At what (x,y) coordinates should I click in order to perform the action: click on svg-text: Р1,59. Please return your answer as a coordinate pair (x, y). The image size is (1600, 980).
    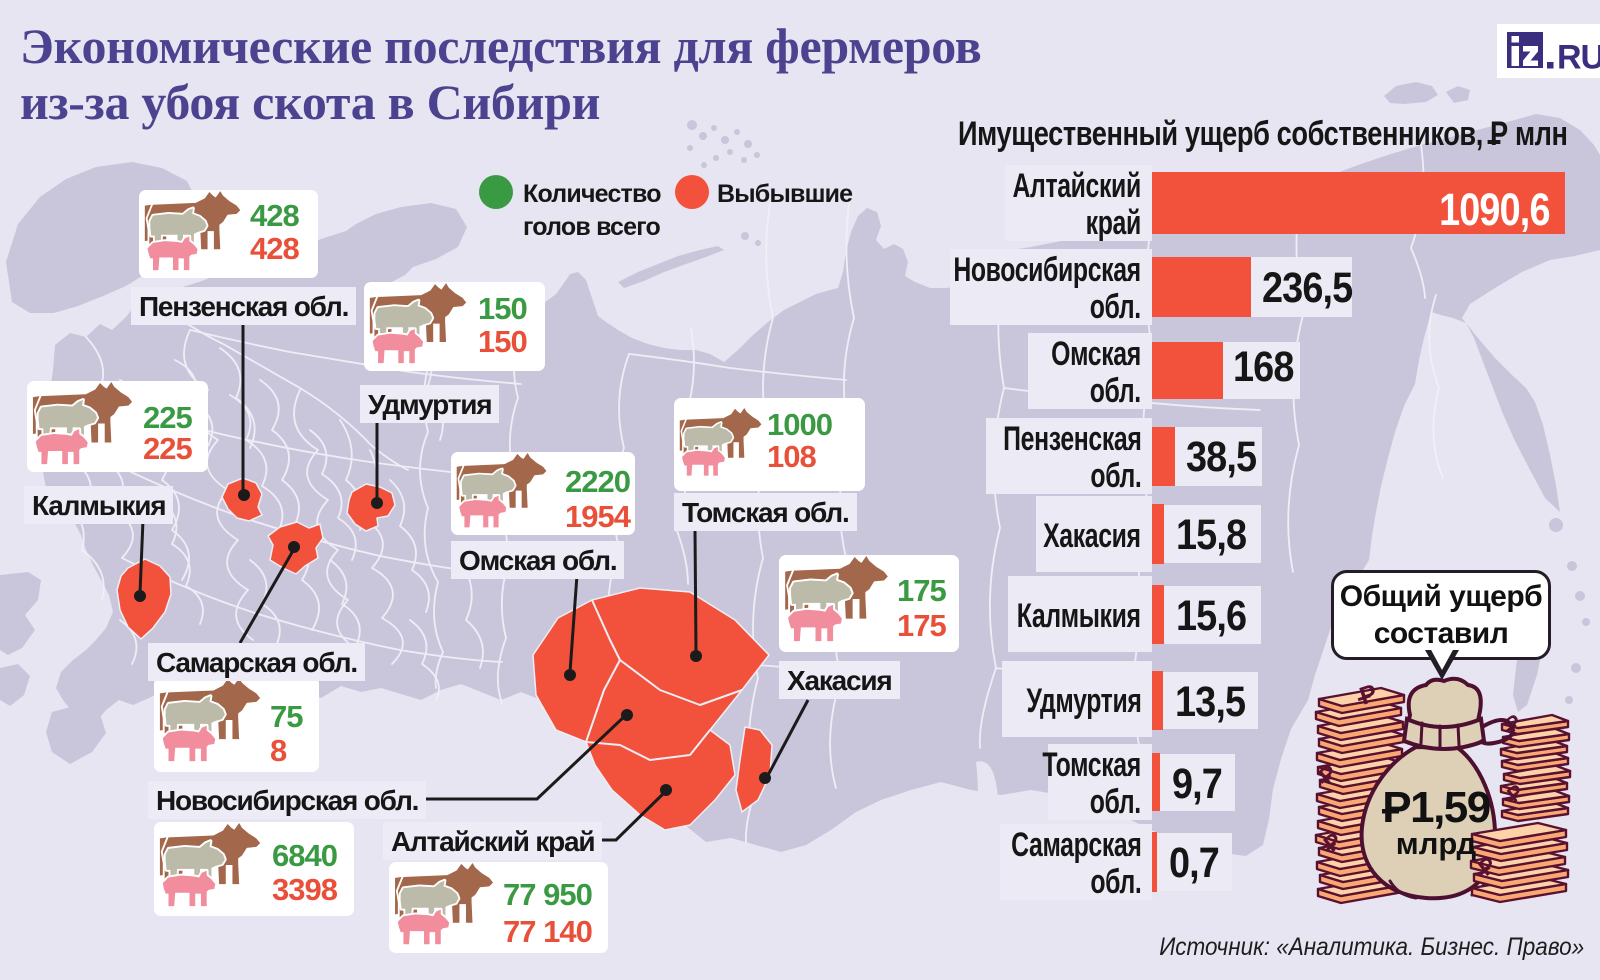
    Looking at the image, I should click on (1436, 807).